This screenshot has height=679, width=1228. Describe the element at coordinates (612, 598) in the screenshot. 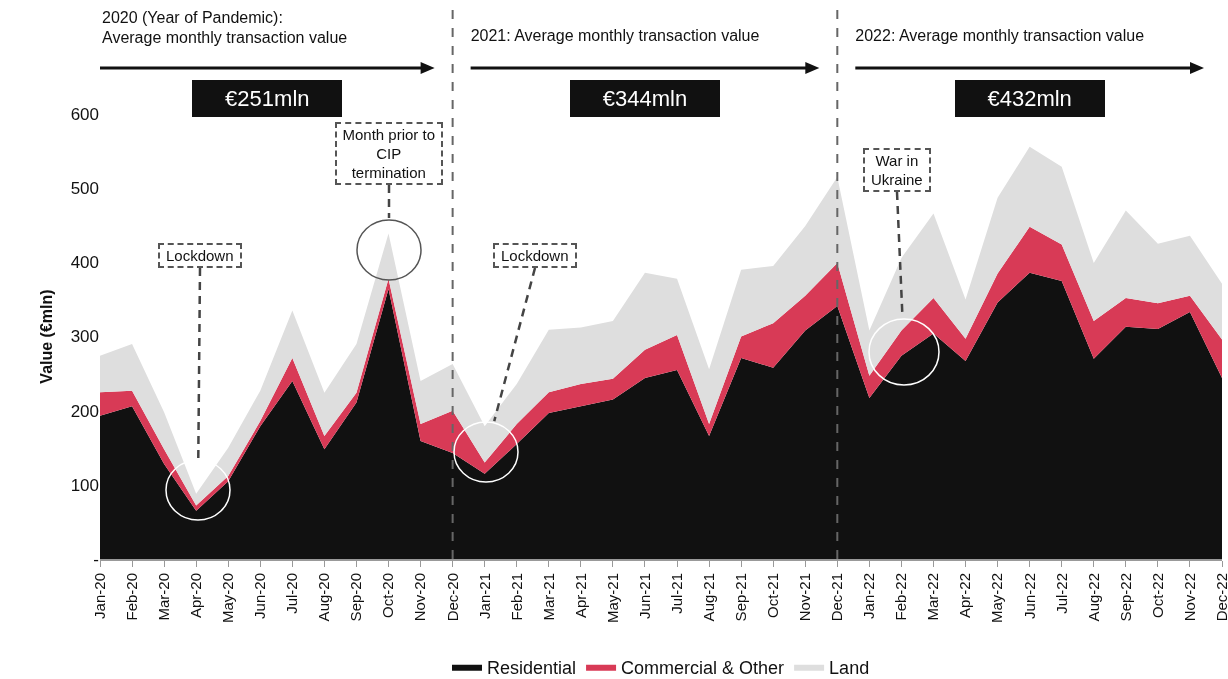

I see `x-tick-label: May-21` at that location.